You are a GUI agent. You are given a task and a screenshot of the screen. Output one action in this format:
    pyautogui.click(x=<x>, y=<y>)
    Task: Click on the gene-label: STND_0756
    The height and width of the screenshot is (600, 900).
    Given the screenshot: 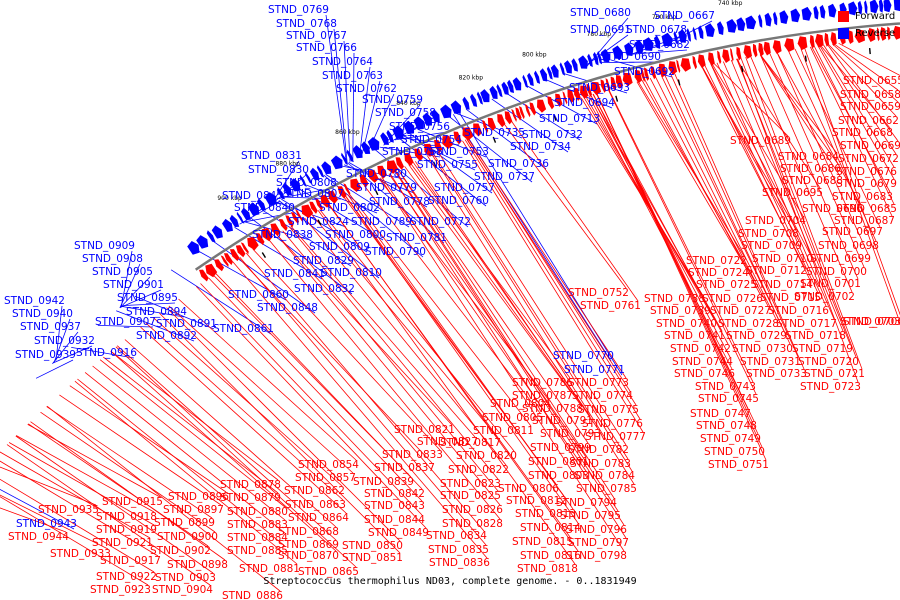 What is the action you would take?
    pyautogui.click(x=419, y=127)
    